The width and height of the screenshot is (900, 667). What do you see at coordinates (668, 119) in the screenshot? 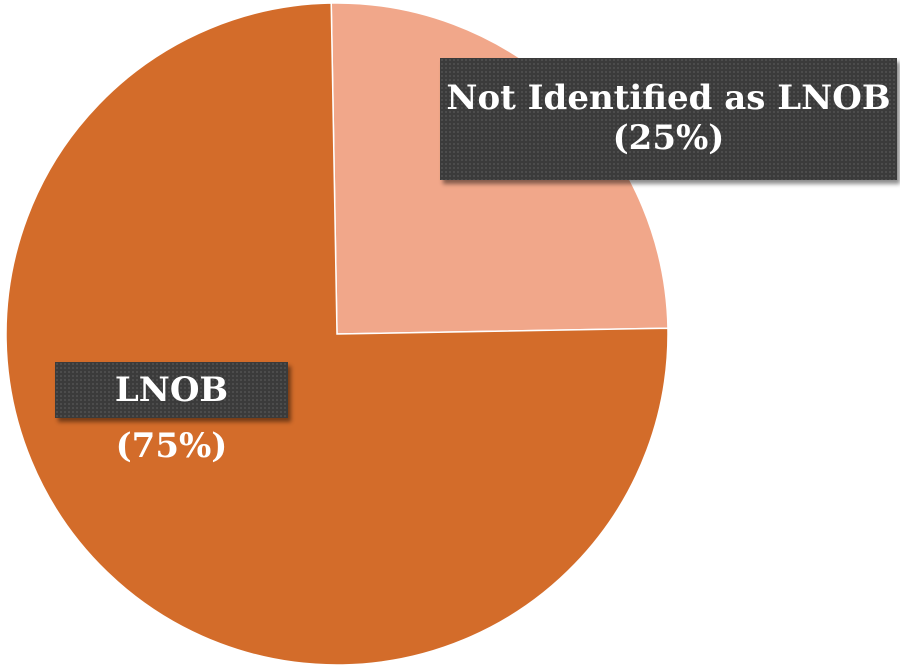
I see `slice-label-not-identified: Not Identified as LNOB (25%)` at bounding box center [668, 119].